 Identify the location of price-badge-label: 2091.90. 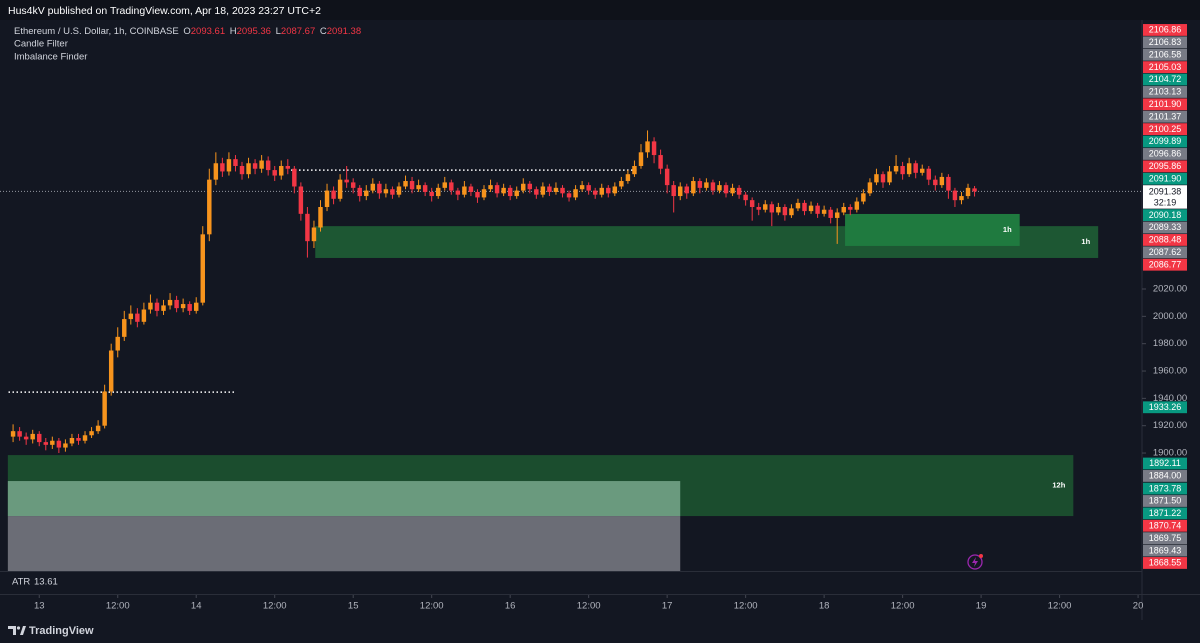
(1165, 178).